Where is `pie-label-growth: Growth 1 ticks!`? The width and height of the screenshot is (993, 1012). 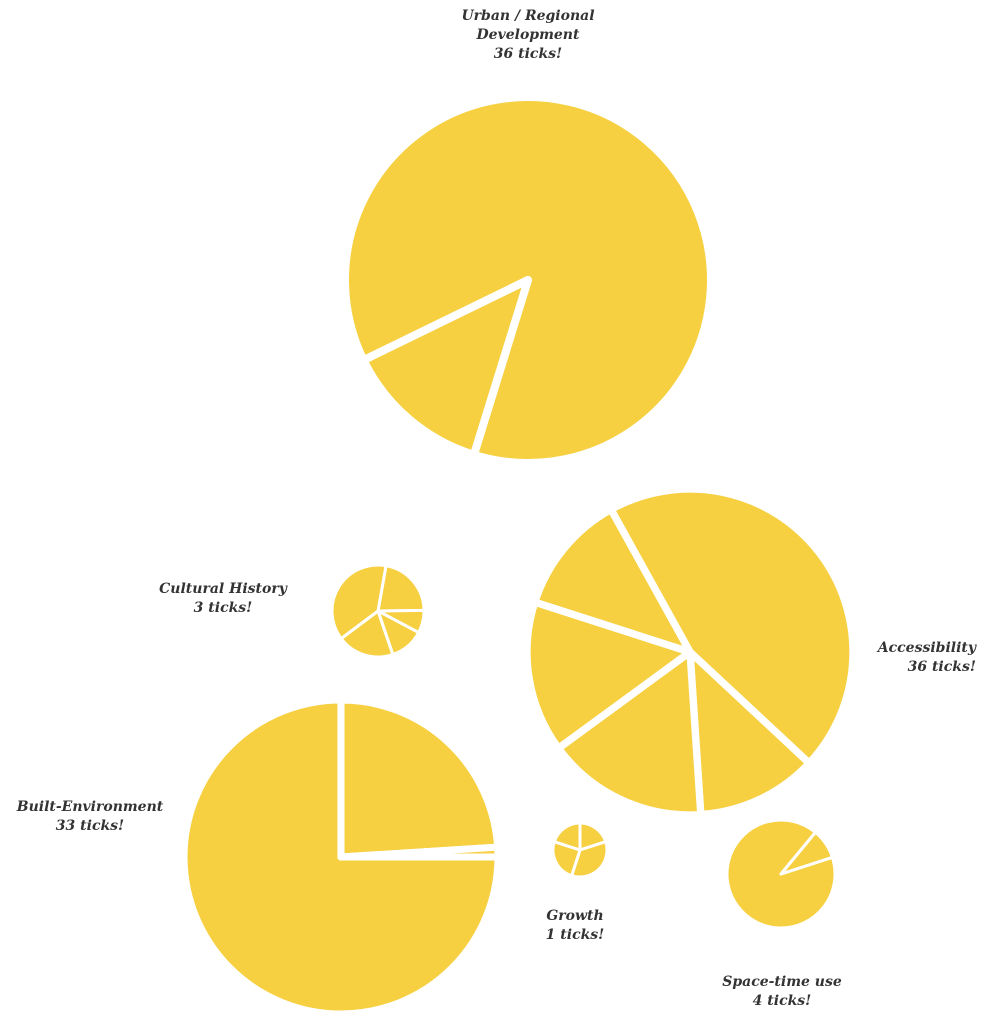 pie-label-growth: Growth 1 ticks! is located at coordinates (575, 926).